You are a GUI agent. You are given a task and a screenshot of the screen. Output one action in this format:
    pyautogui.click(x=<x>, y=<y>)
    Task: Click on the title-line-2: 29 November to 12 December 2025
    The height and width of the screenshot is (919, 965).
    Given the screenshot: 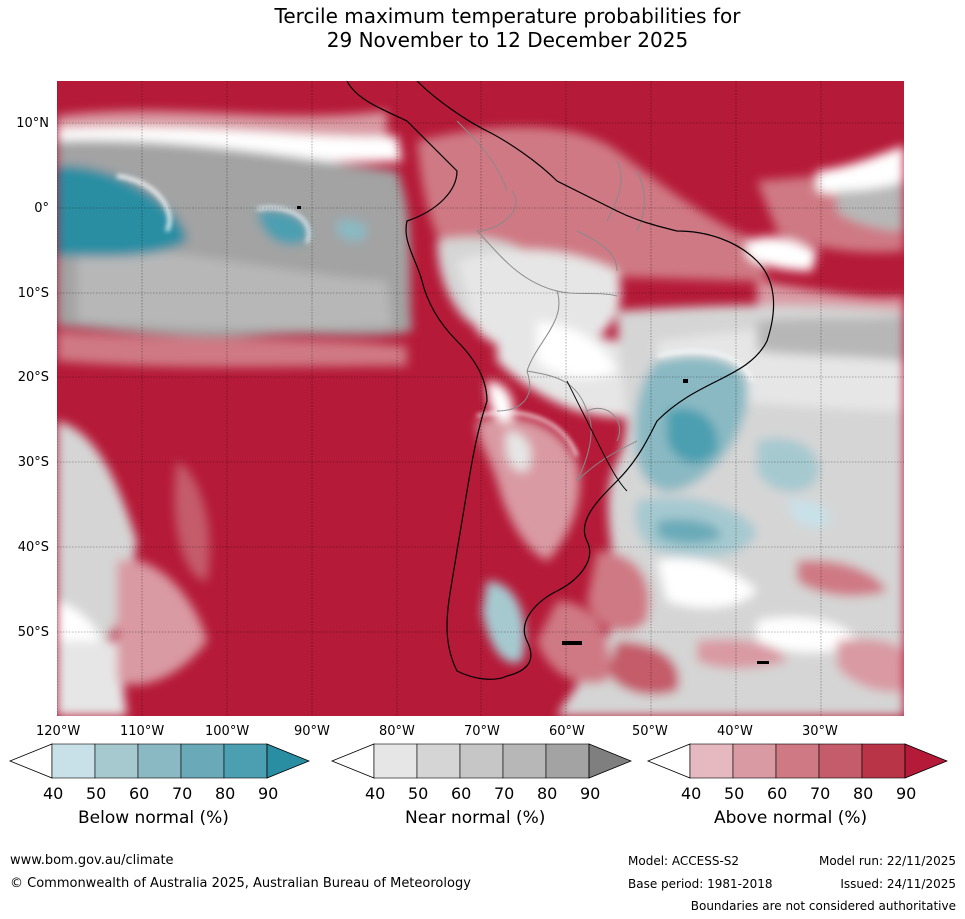 What is the action you would take?
    pyautogui.click(x=507, y=40)
    